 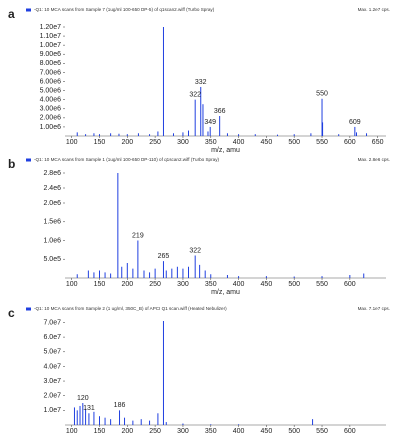 What do you see at coordinates (51, 36) in the screenshot?
I see `y-tick-label: 1.10e7` at bounding box center [51, 36].